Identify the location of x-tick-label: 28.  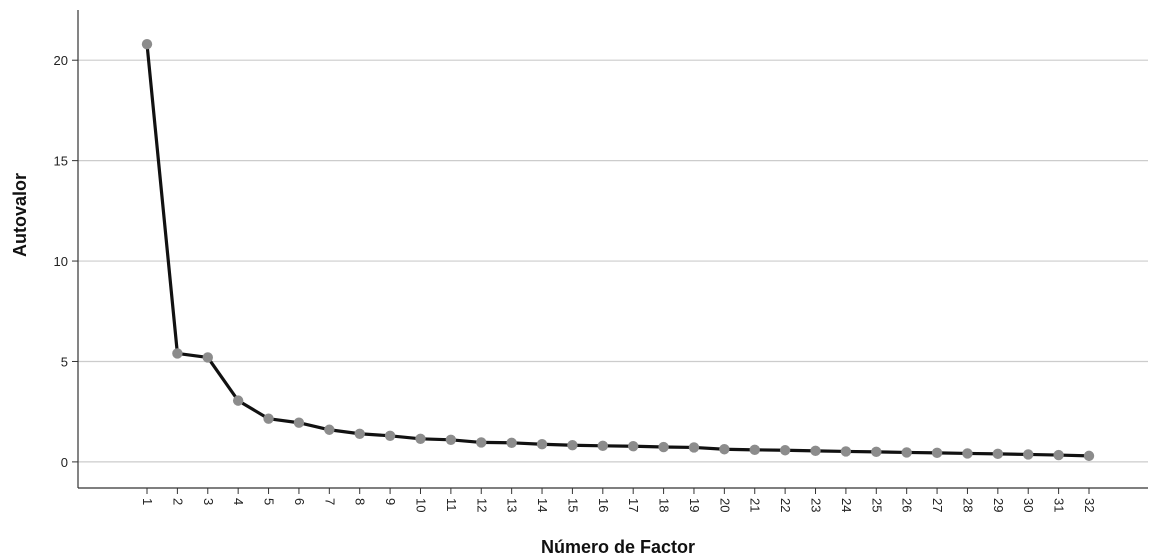
(967, 505).